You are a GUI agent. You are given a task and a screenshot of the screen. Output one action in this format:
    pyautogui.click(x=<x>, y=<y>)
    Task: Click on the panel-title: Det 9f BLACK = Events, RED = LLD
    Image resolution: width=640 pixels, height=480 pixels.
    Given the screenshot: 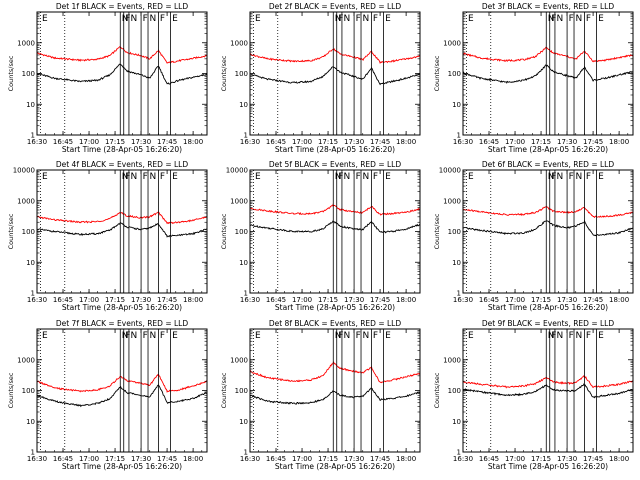 What is the action you would take?
    pyautogui.click(x=548, y=323)
    